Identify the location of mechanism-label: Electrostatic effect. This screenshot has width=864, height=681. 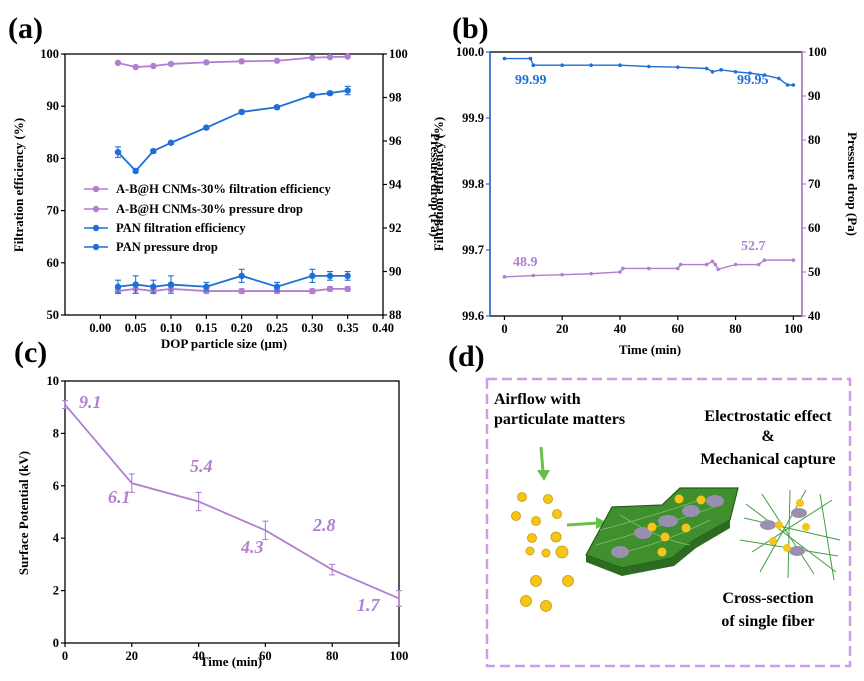
(768, 416).